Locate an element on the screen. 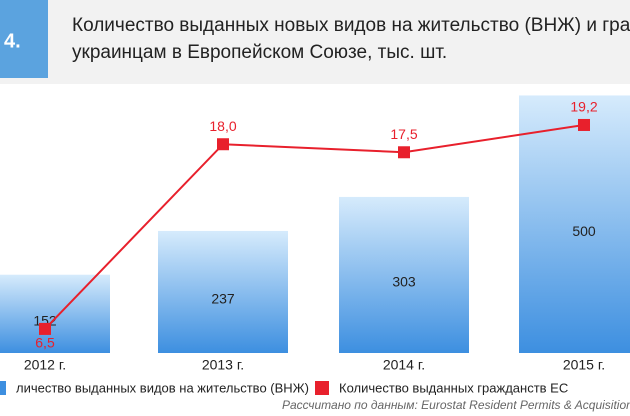 The image size is (630, 416). x-tick-label: 2012 г. is located at coordinates (45, 365).